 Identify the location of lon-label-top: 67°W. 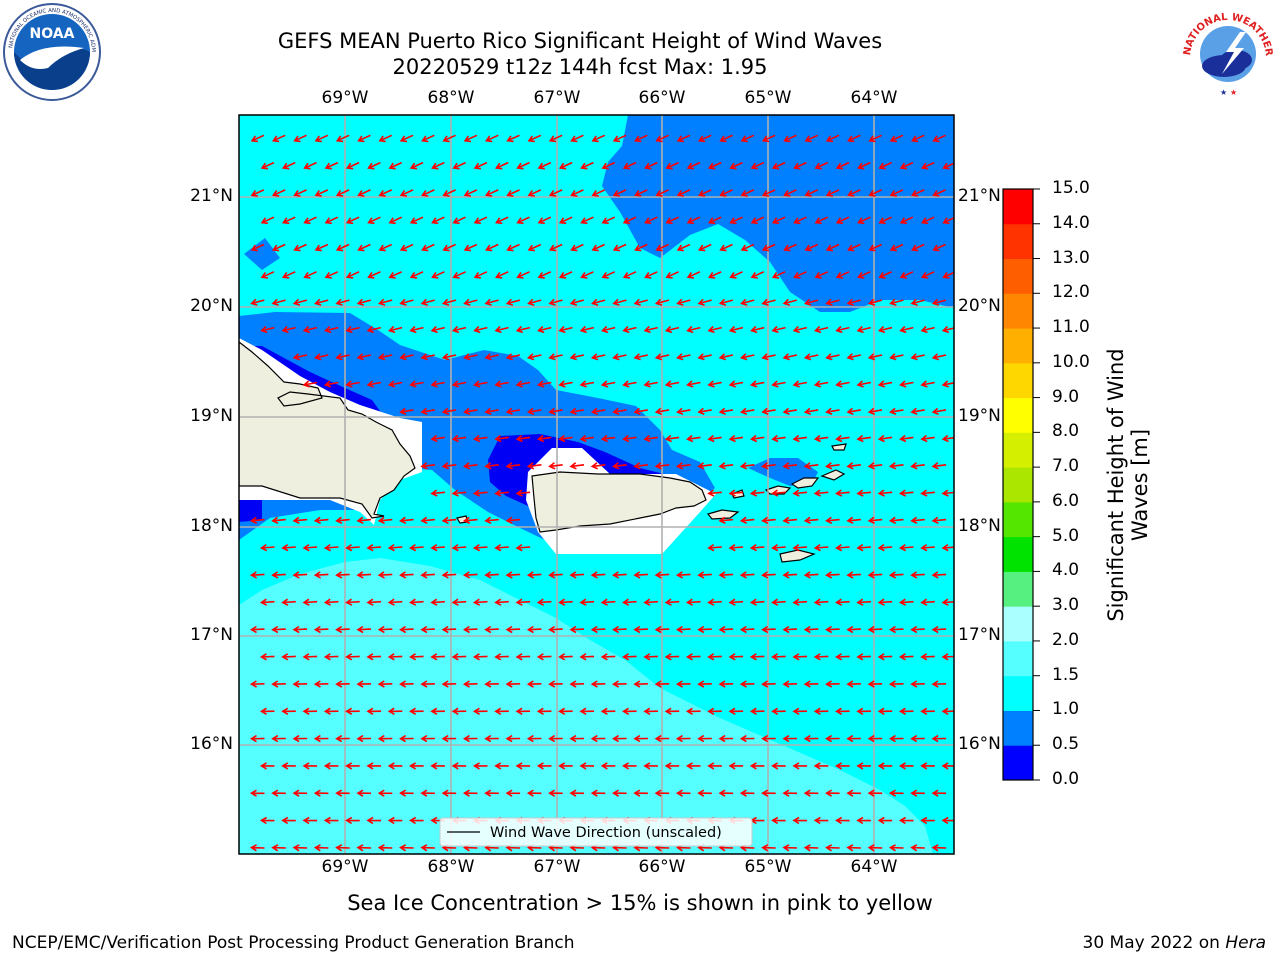
(557, 98).